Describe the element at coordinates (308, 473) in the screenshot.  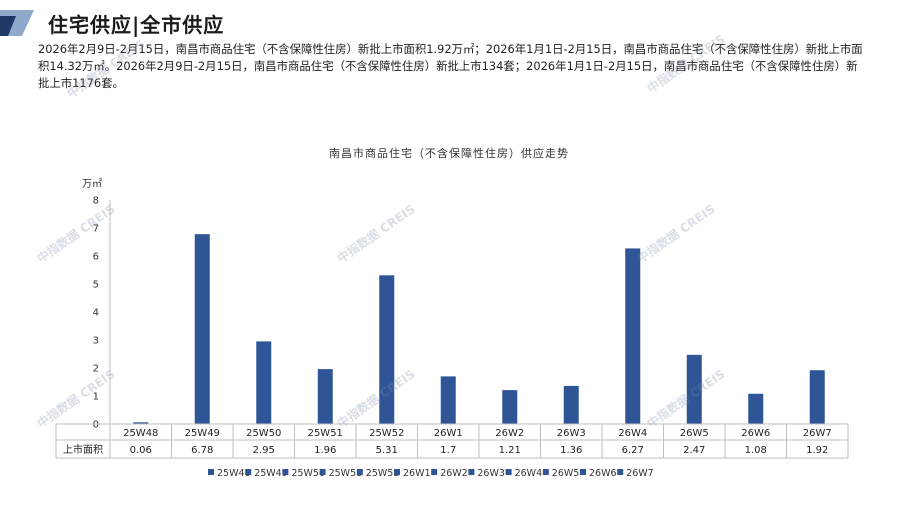
I see `legend-label: 25W50` at that location.